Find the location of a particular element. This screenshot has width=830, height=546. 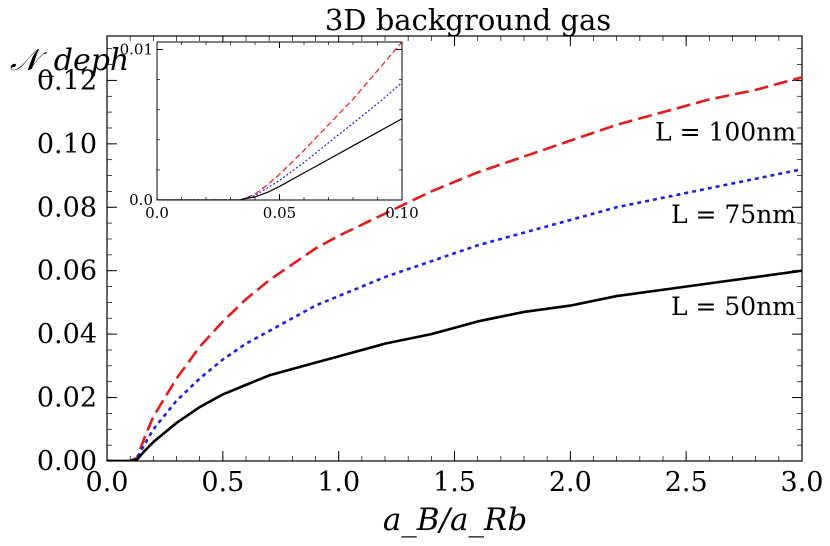

series-label-l-100nm: L = 100nm is located at coordinates (725, 132).